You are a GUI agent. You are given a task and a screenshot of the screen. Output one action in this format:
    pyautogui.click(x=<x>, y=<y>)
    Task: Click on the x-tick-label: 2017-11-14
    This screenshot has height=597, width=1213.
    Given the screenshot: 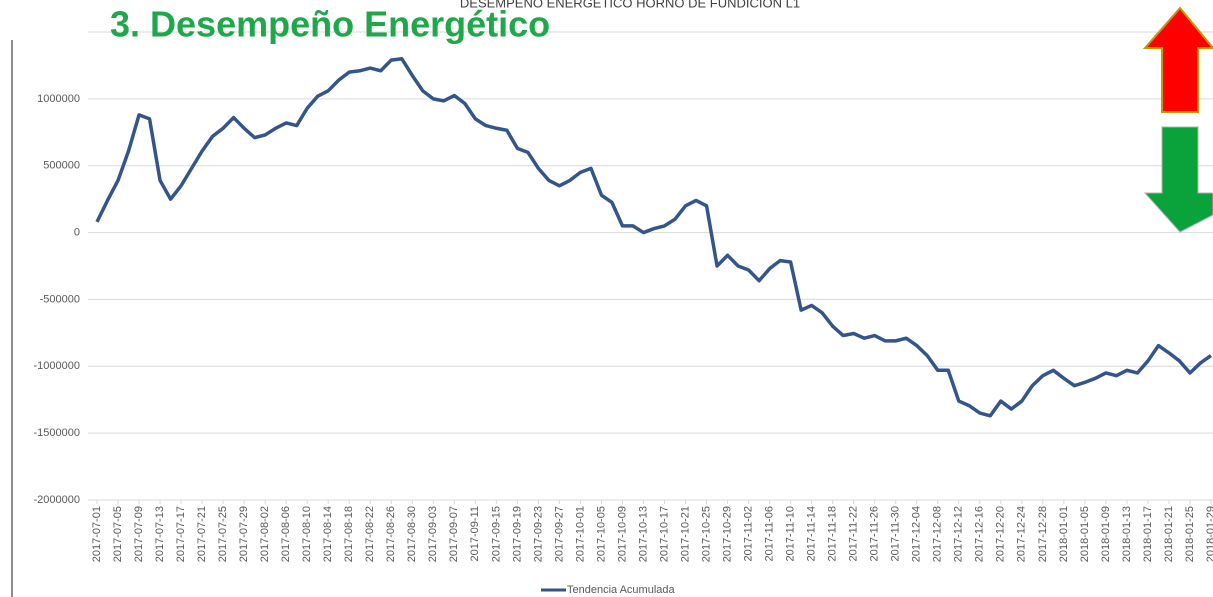 What is the action you would take?
    pyautogui.click(x=812, y=533)
    